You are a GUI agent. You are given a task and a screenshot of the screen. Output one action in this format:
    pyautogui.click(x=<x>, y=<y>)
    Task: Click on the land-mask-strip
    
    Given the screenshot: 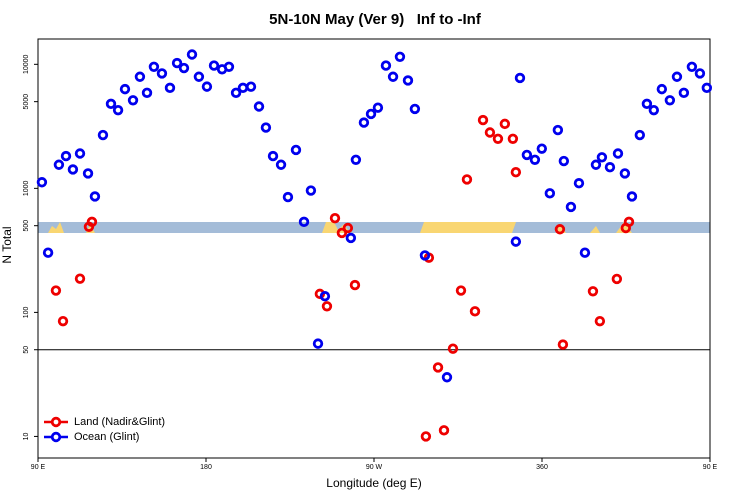 What is the action you would take?
    pyautogui.click(x=374, y=227)
    